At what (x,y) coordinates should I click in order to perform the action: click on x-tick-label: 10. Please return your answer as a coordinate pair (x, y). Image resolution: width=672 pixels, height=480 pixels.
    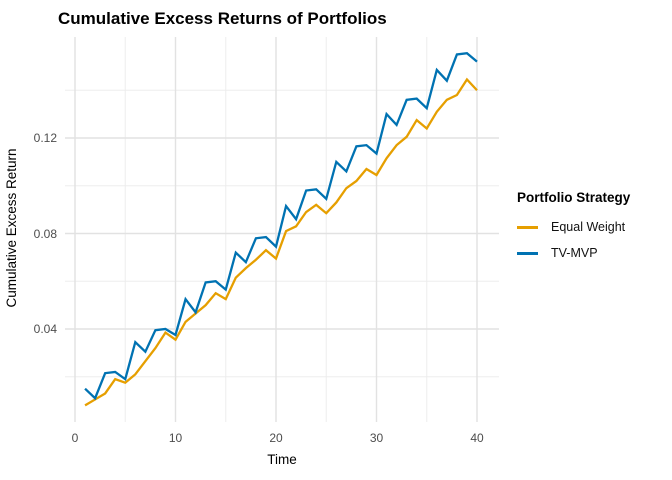
    Looking at the image, I should click on (175, 438).